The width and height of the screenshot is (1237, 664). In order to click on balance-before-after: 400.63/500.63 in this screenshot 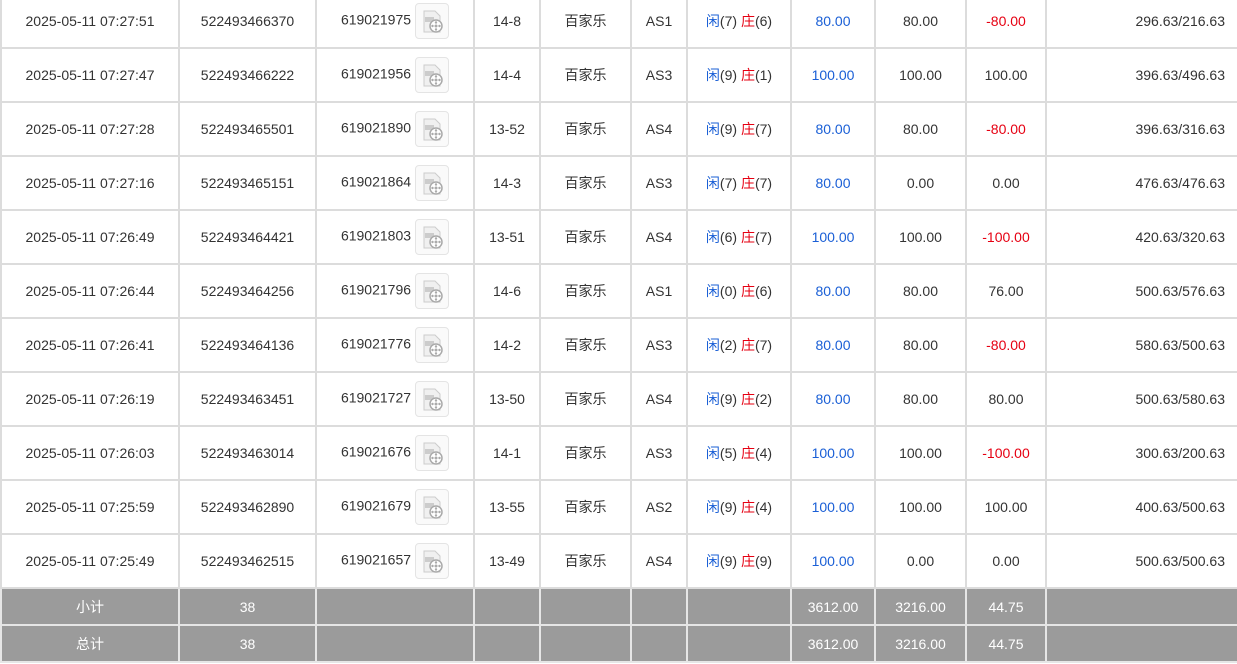, I will do `click(1141, 507)`.